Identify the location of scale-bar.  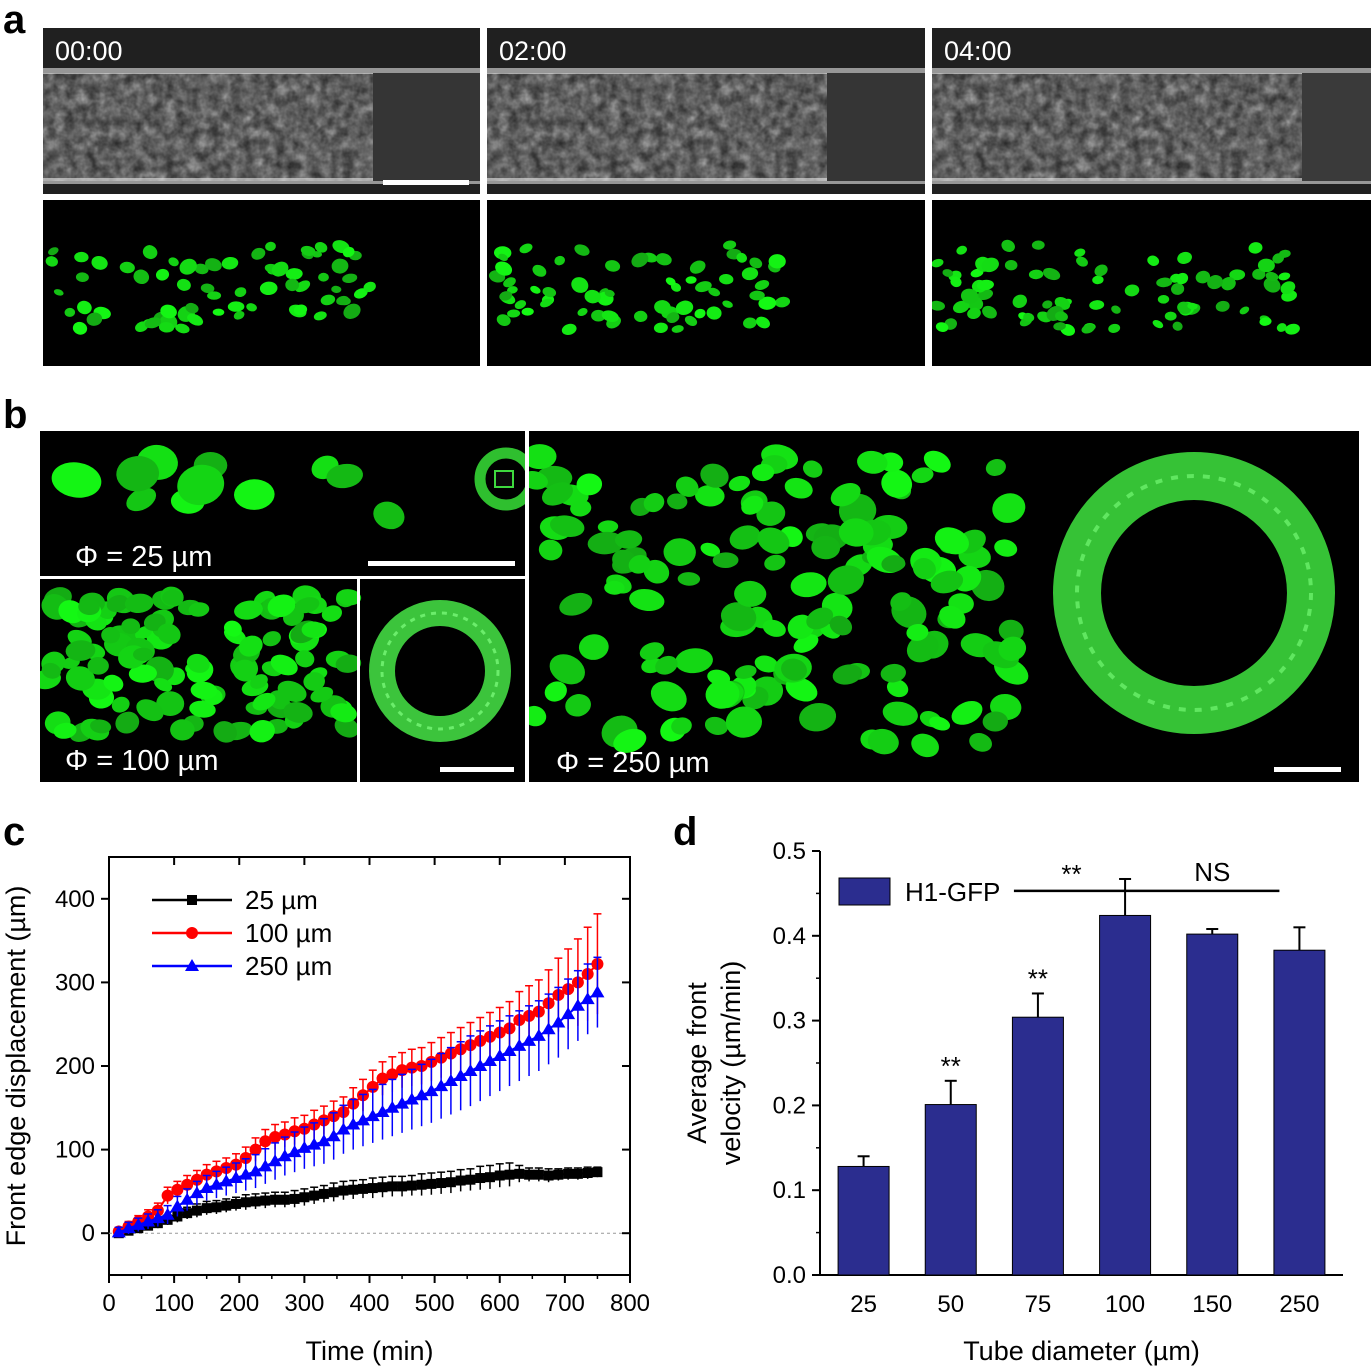
(441, 563).